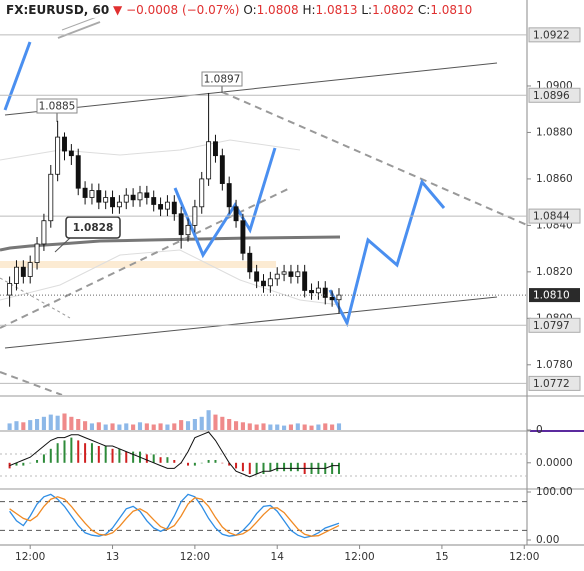 This screenshot has height=571, width=584. I want to click on high-value: 1.0813, so click(336, 10).